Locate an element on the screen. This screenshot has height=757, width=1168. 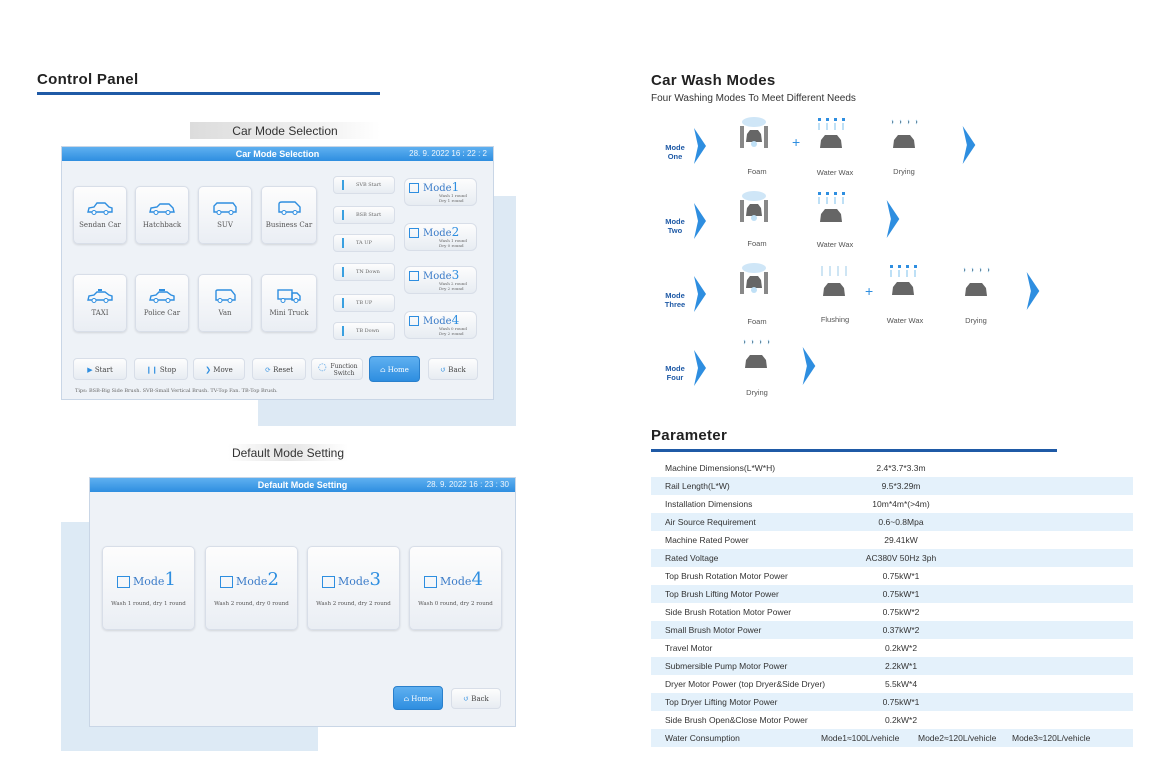
suv-car-icon is located at coordinates (225, 208).